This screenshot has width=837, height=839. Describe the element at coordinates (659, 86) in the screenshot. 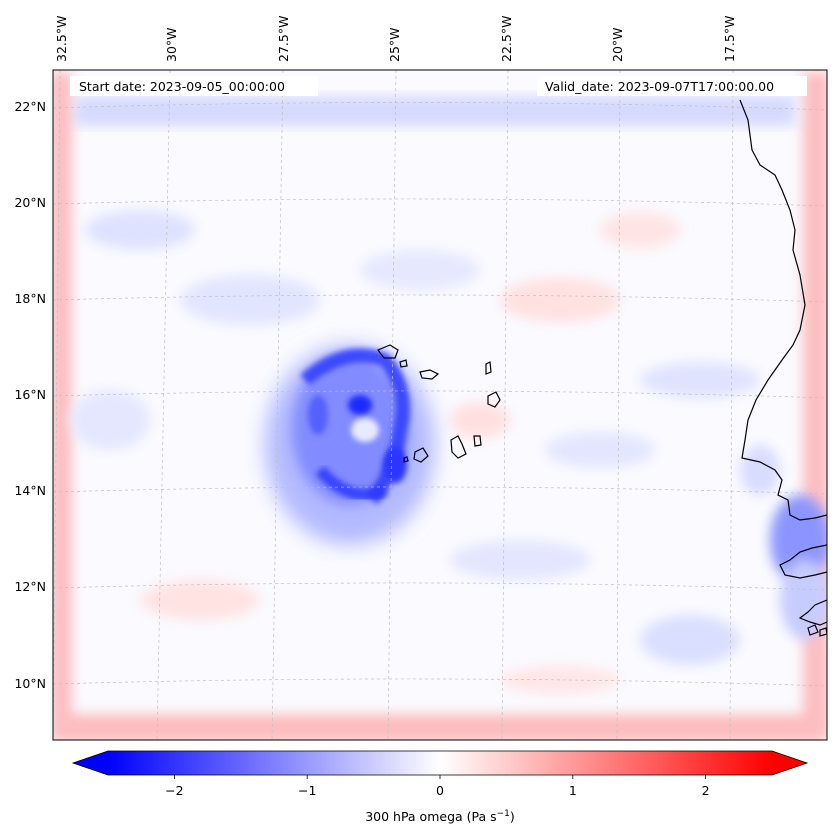

I see `valid-date-label: Valid_date: 2023-09-07T17:00:00.00` at that location.